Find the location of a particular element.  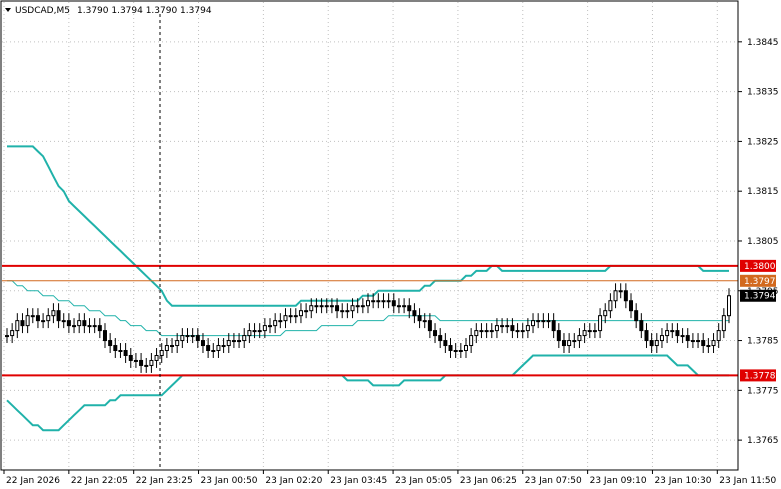

time-tick-label: 23 Jan 06:25 is located at coordinates (488, 481).